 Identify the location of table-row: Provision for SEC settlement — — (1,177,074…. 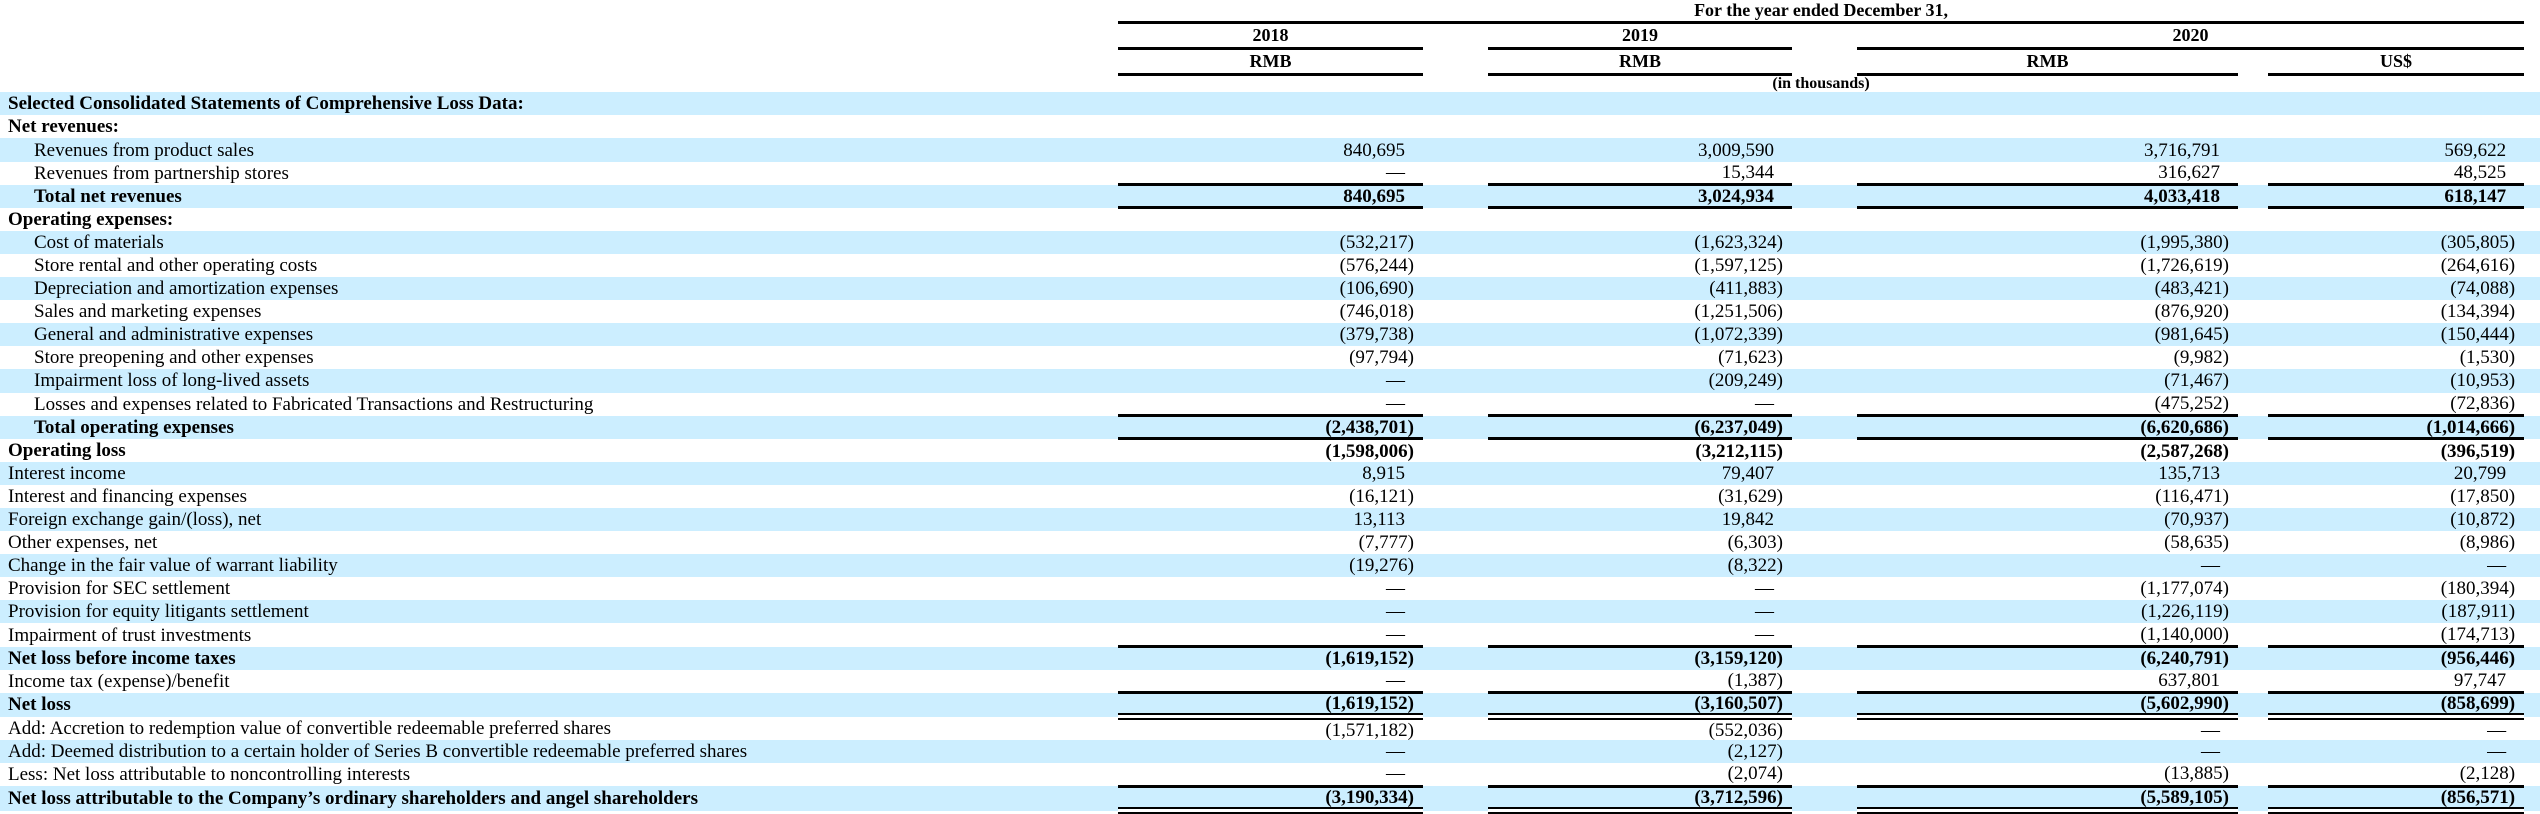
(1270, 588).